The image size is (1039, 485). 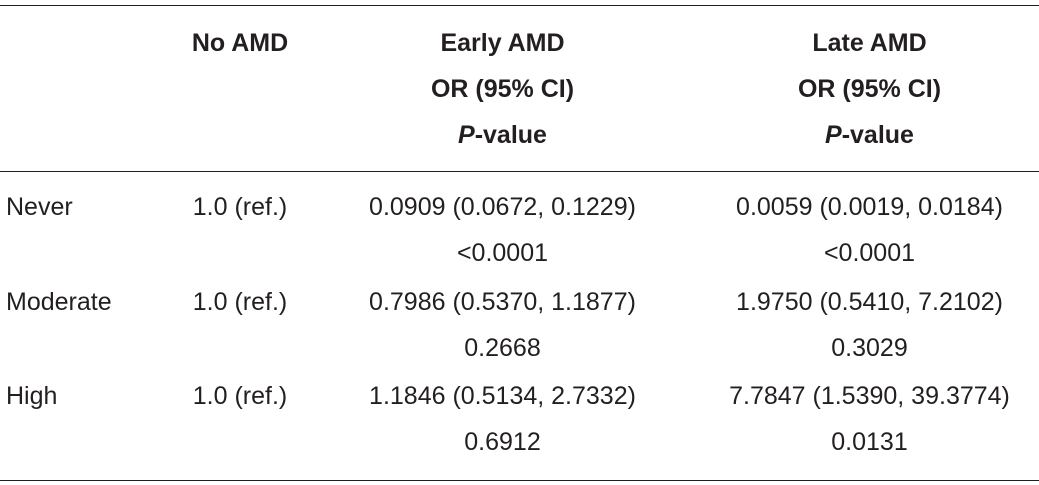 I want to click on header-early-p-rest: -value, so click(x=510, y=135).